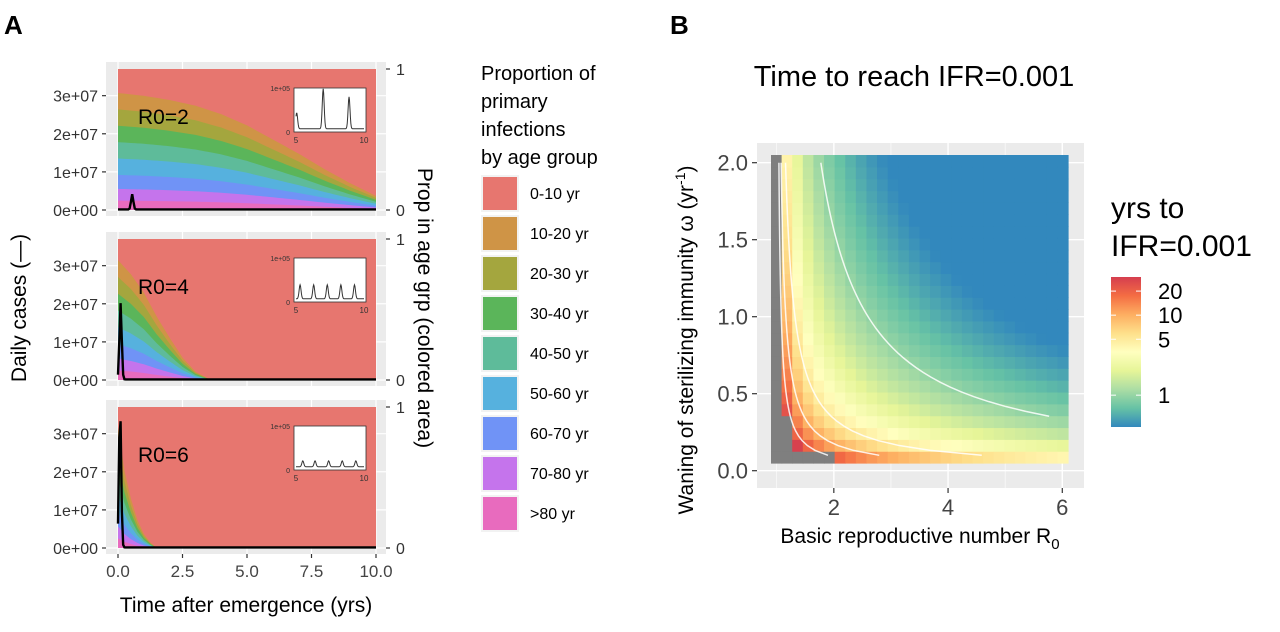 The width and height of the screenshot is (1280, 632). I want to click on facet-label: R0=4, so click(163, 287).